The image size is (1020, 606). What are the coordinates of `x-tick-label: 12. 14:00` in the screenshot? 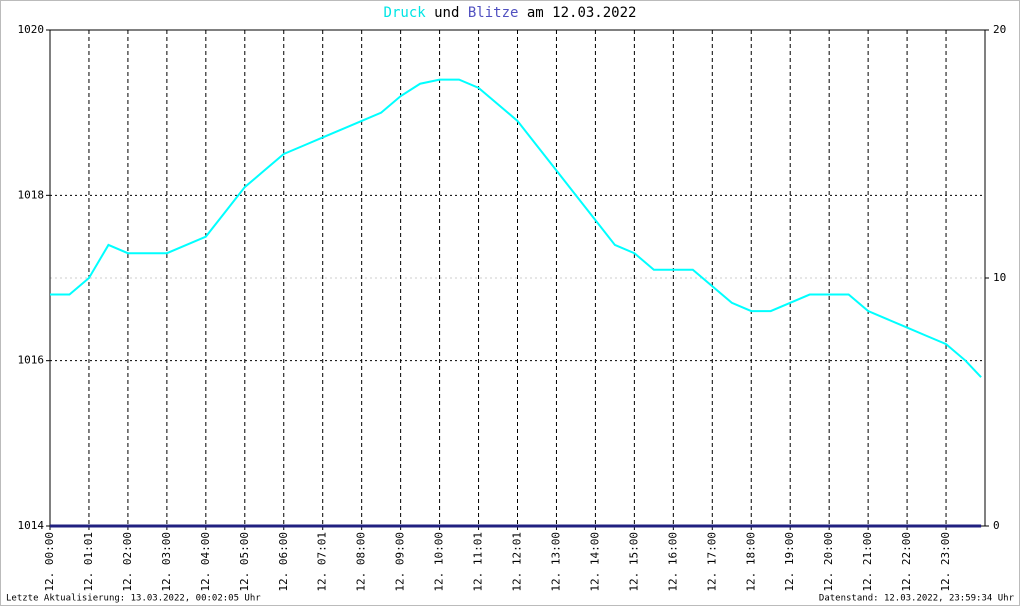 It's located at (594, 562).